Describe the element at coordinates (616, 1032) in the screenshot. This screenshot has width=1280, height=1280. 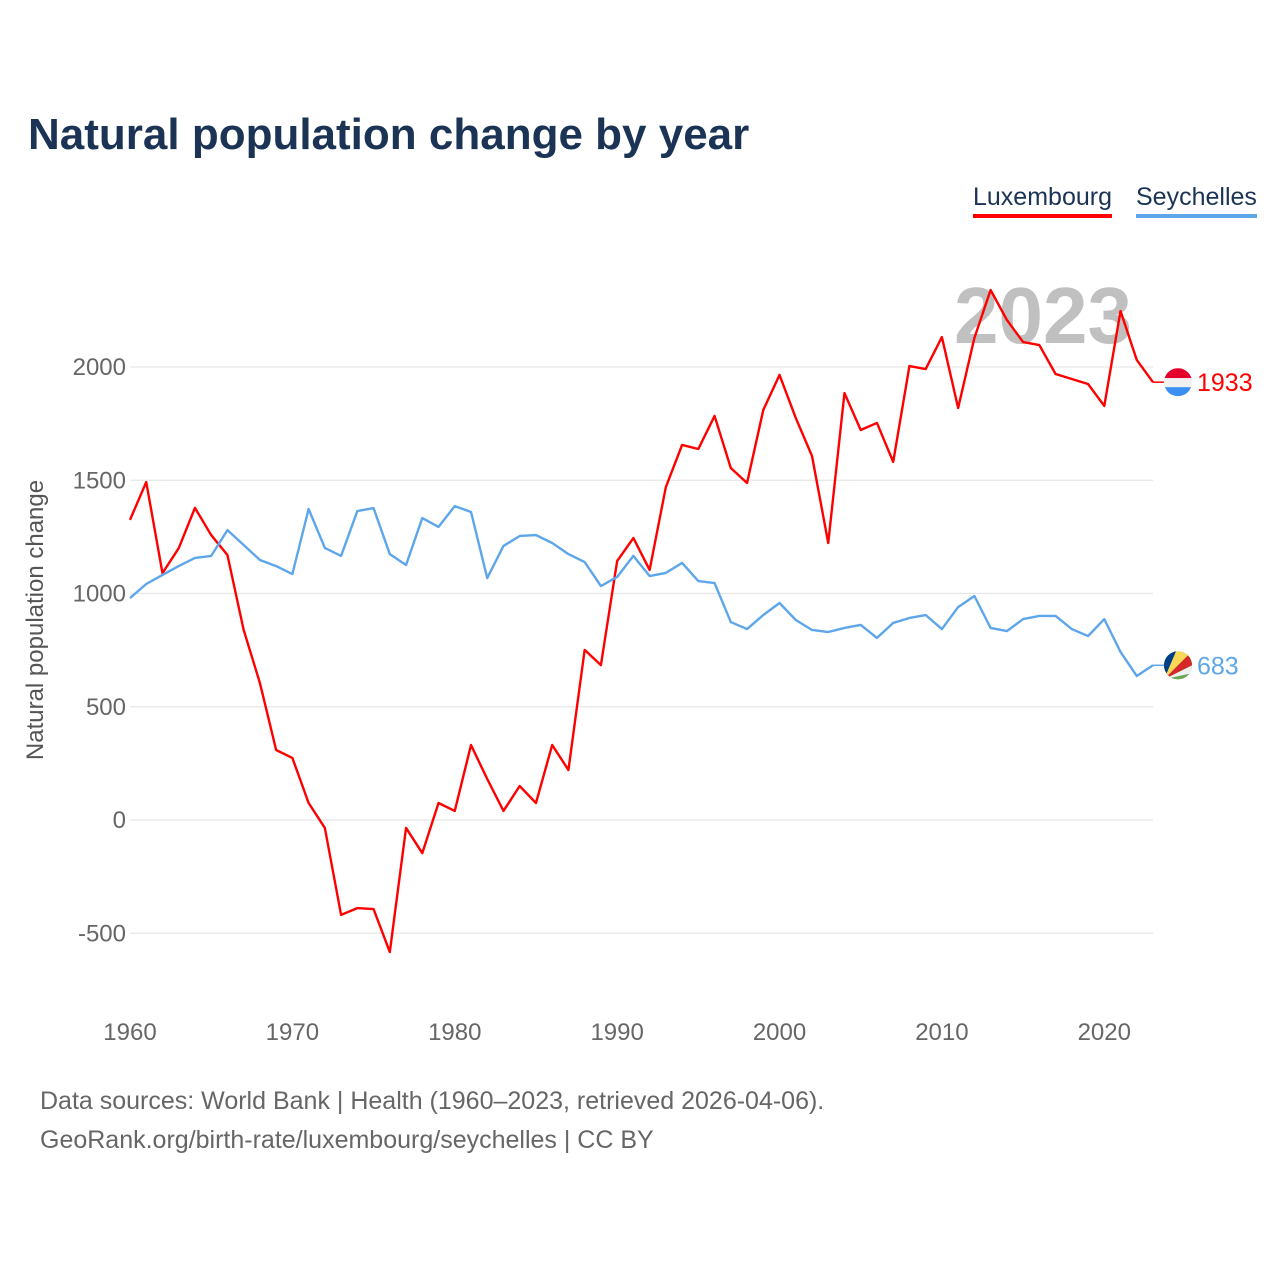
I see `x-tick-label: 1990` at that location.